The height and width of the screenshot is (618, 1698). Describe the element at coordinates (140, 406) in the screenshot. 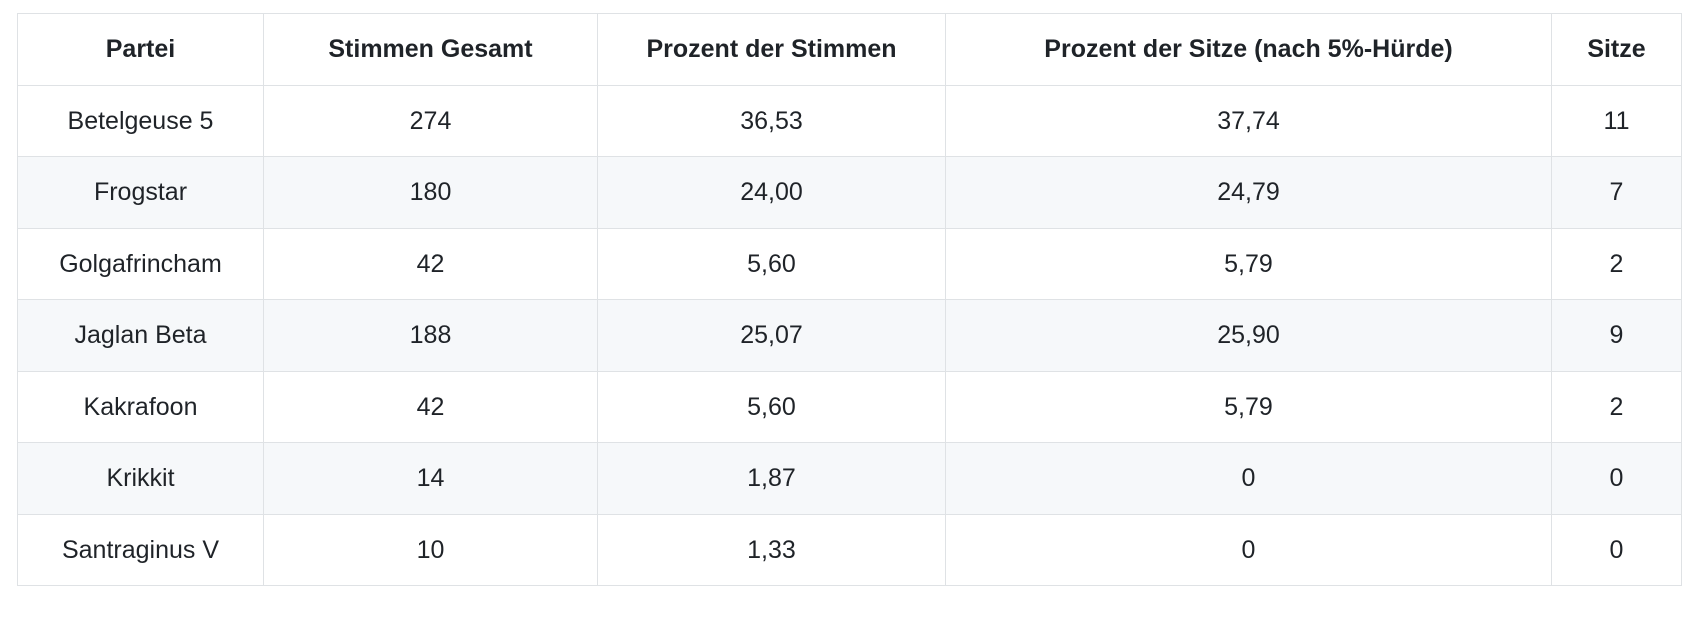

I see `party-cell: Kakrafoon` at that location.